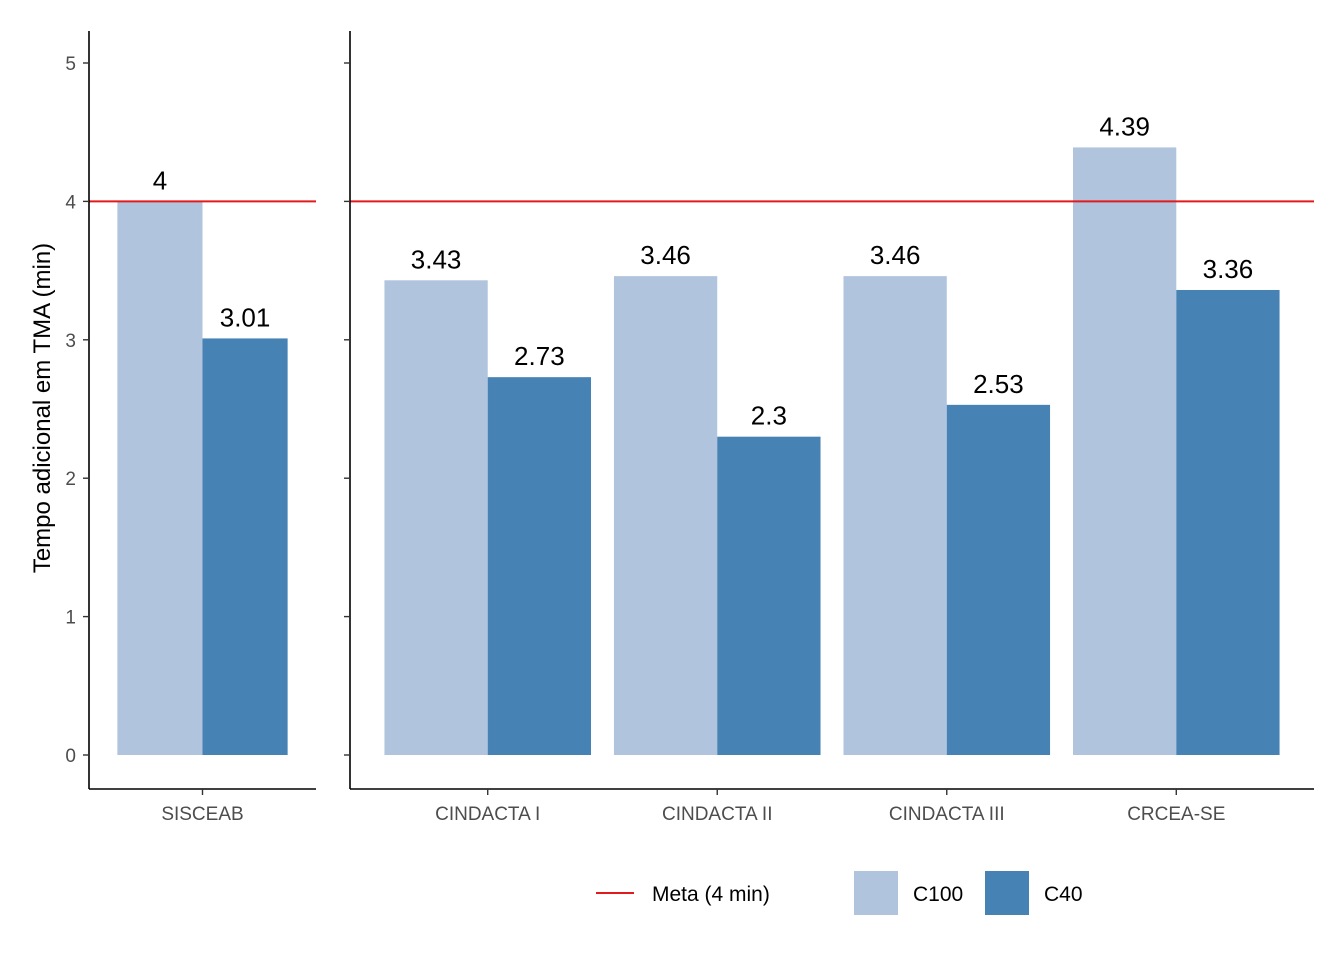  Describe the element at coordinates (539, 356) in the screenshot. I see `data-label: 2.73` at that location.